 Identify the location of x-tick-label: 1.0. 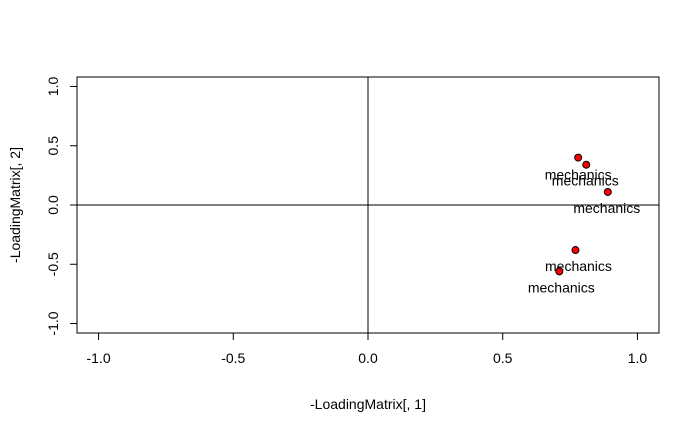
(638, 358).